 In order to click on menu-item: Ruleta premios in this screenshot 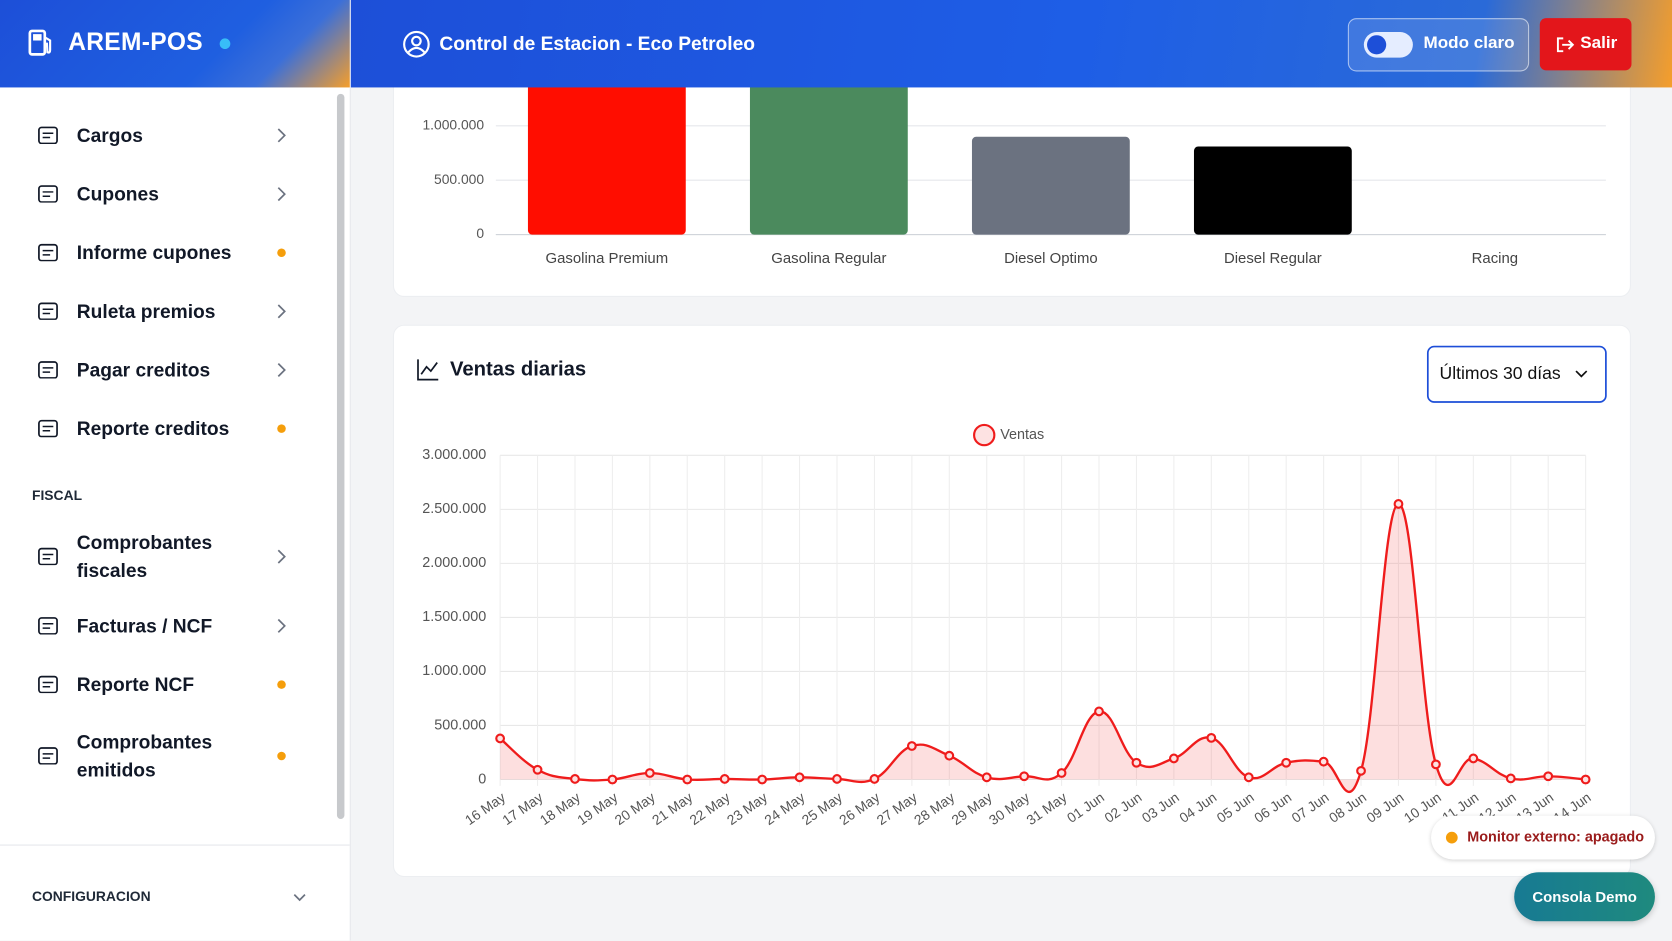, I will do `click(160, 311)`.